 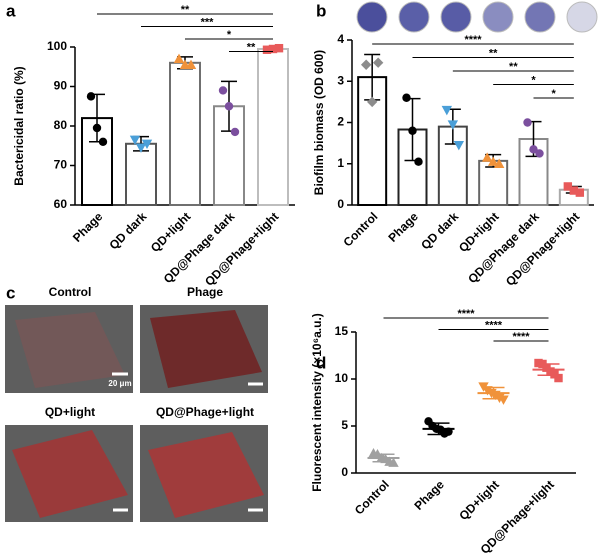 What do you see at coordinates (61, 165) in the screenshot?
I see `y-tick-label: 70` at bounding box center [61, 165].